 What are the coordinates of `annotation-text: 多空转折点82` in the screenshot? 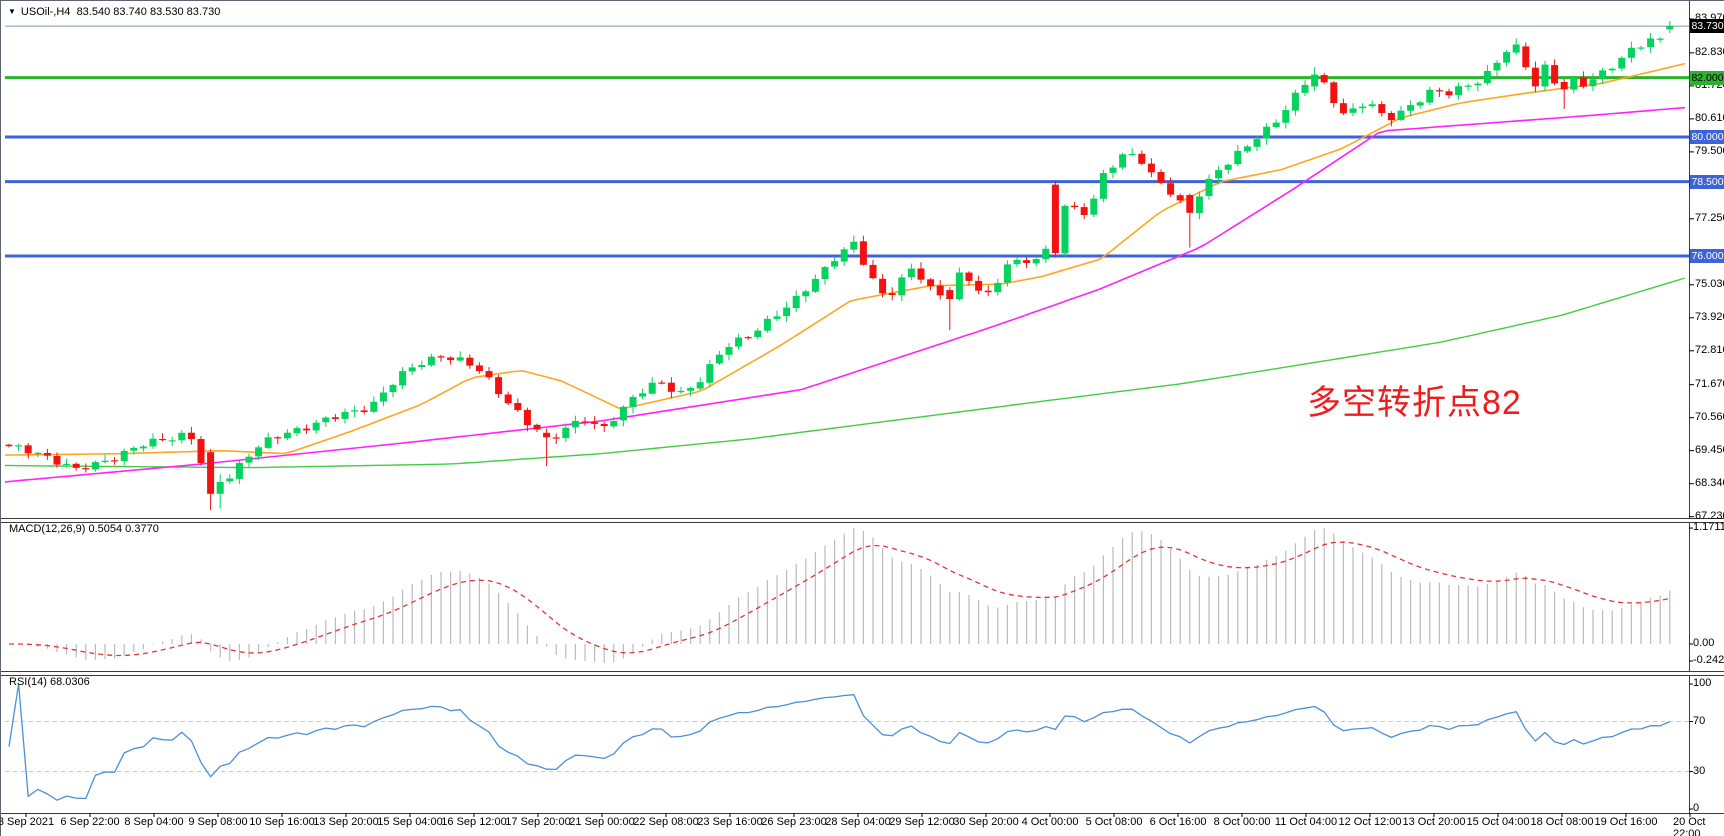 It's located at (1414, 403).